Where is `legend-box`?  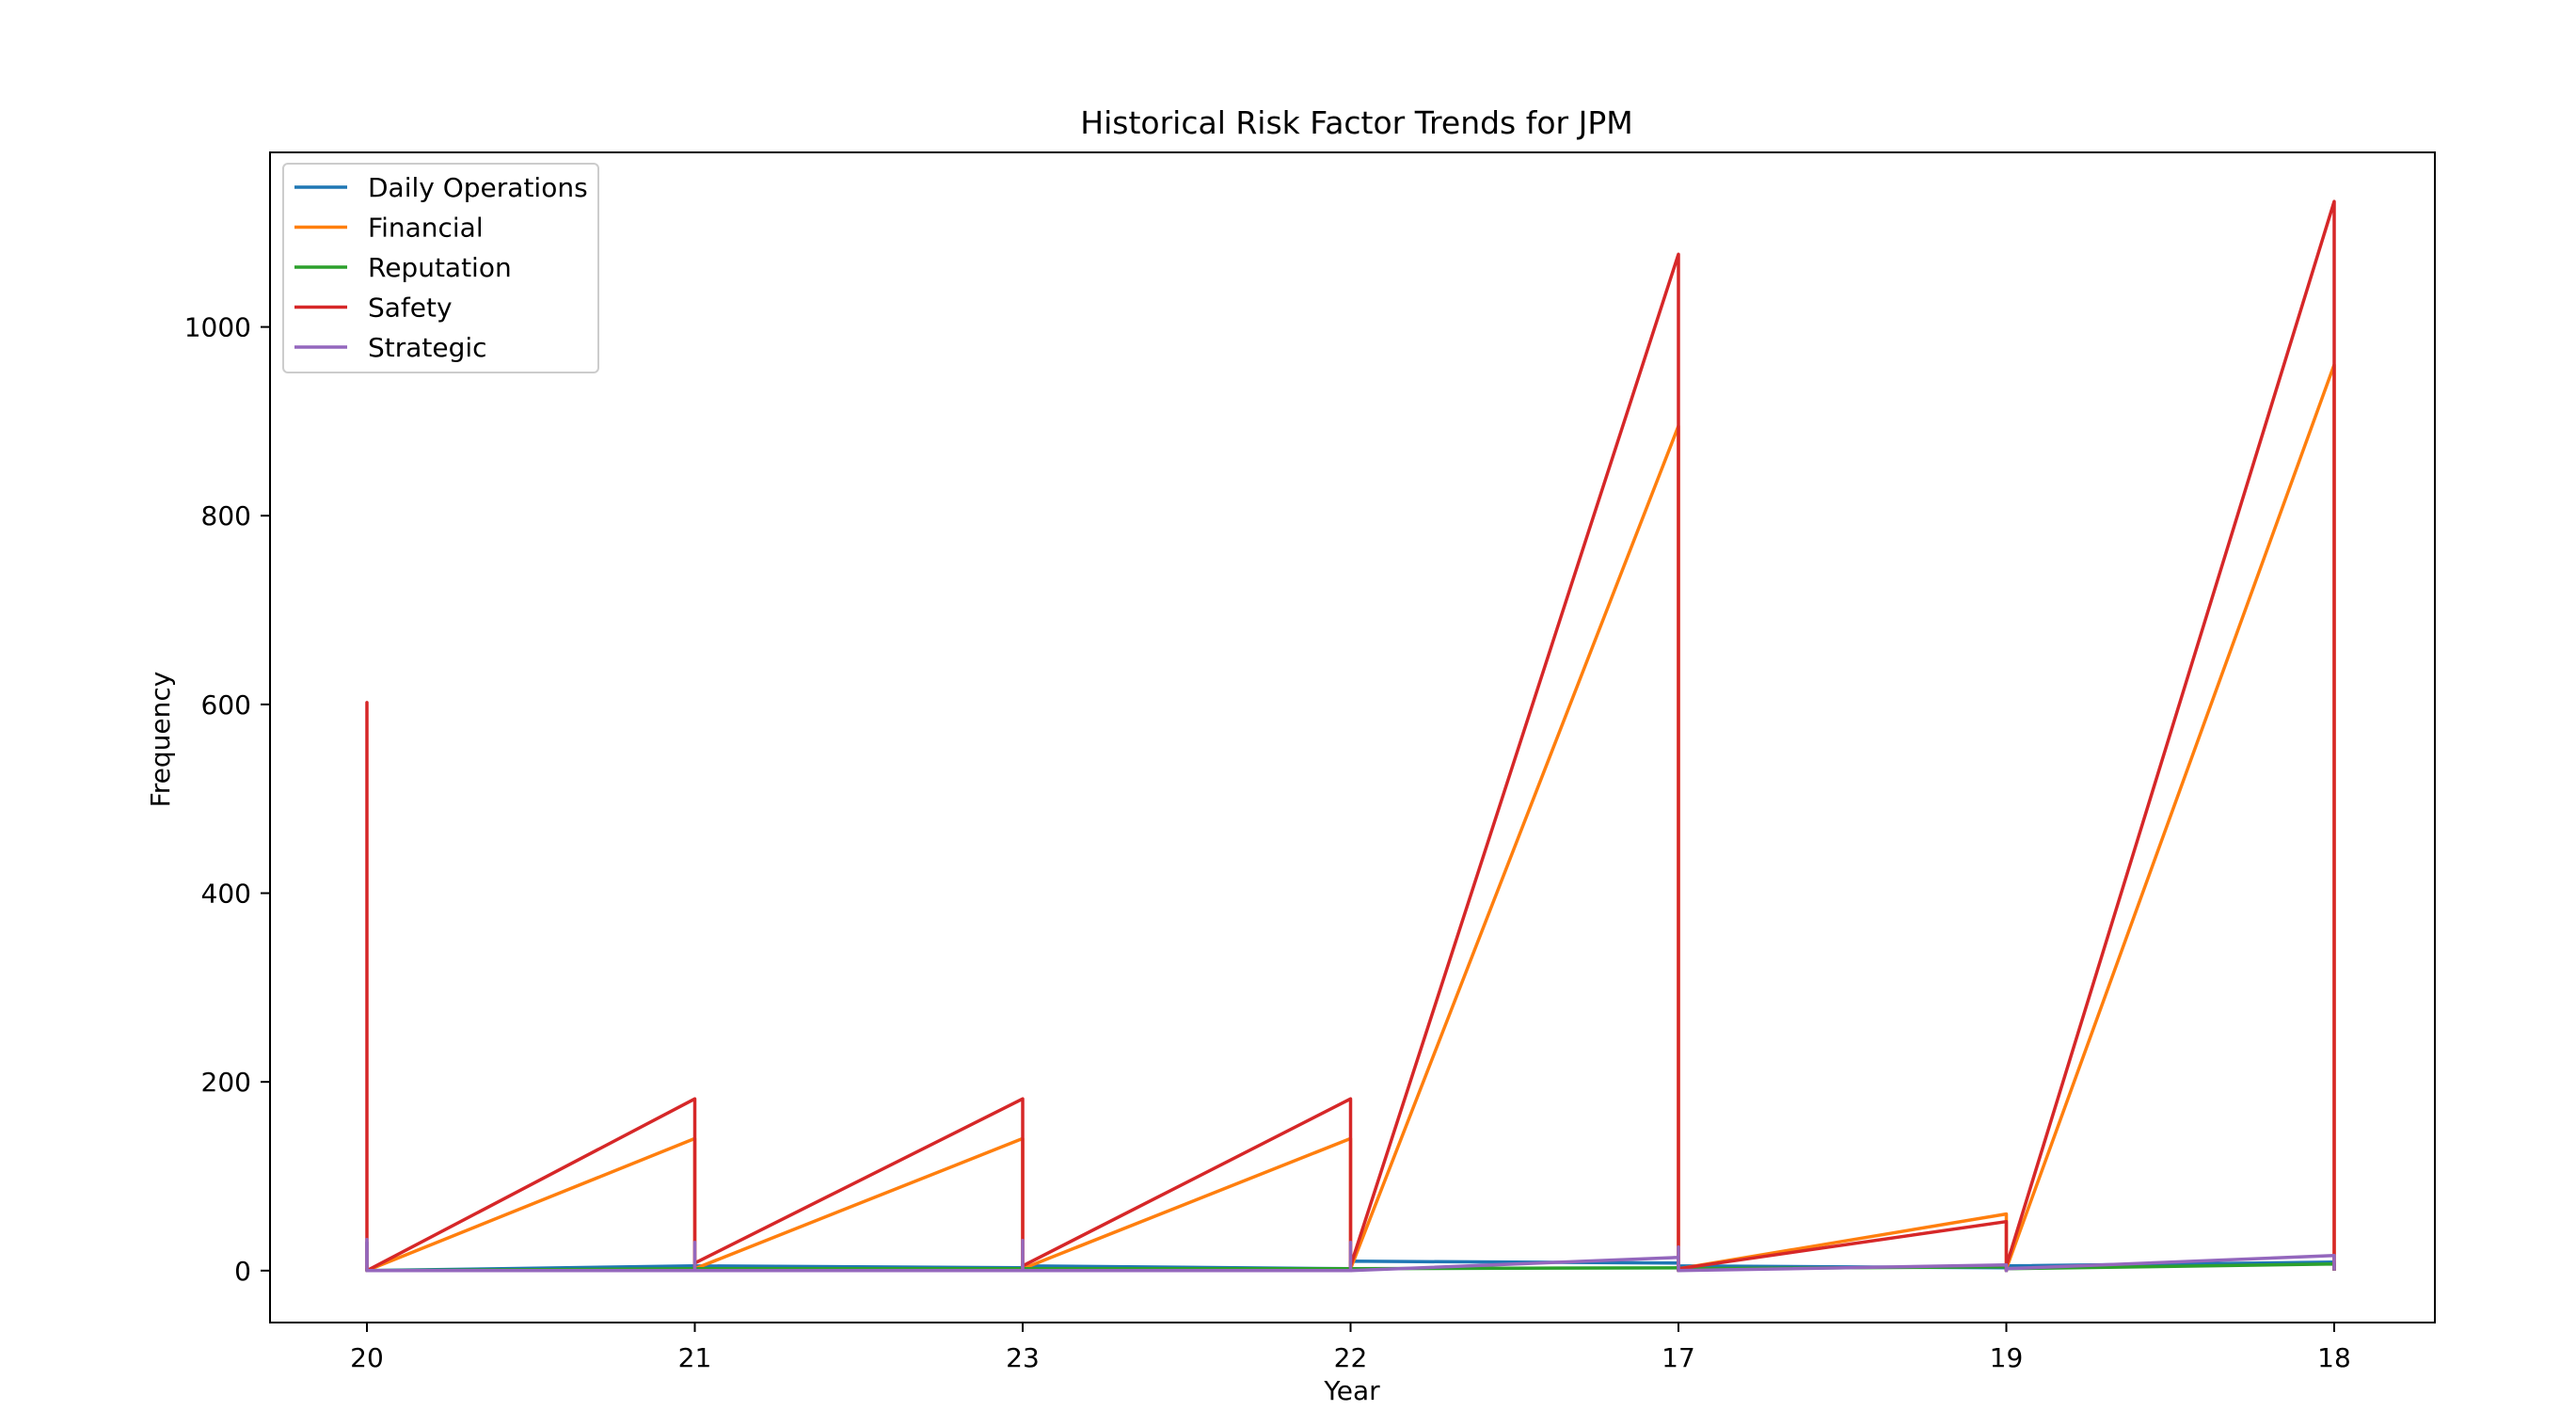
legend-box is located at coordinates (440, 268).